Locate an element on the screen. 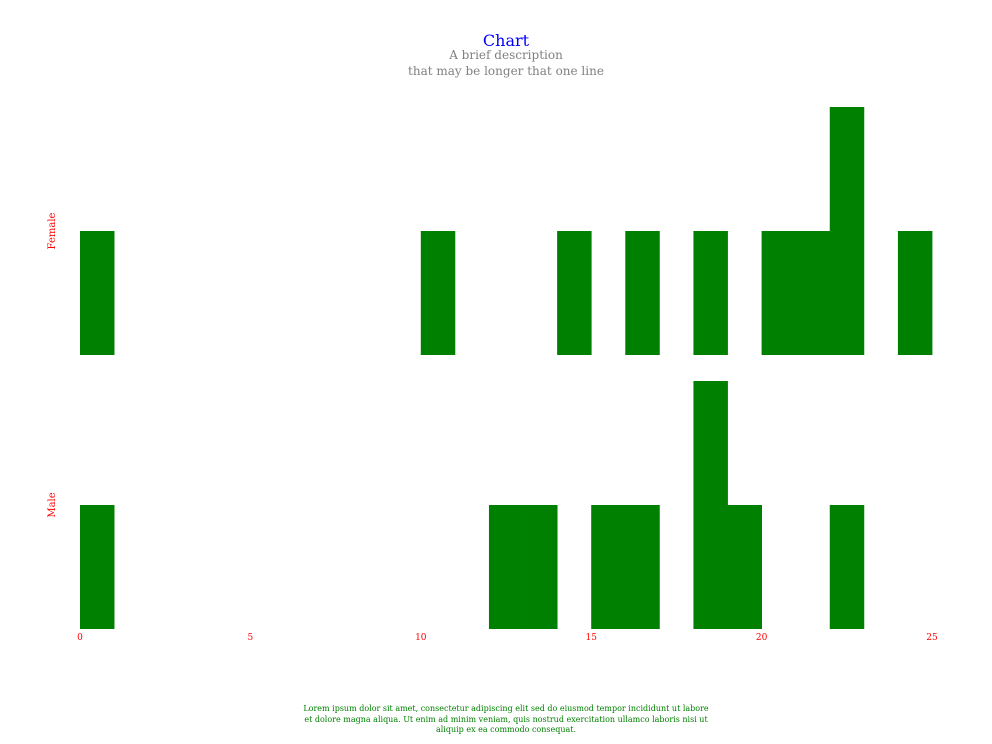 The height and width of the screenshot is (744, 992). row-label-female: Female is located at coordinates (52, 230).